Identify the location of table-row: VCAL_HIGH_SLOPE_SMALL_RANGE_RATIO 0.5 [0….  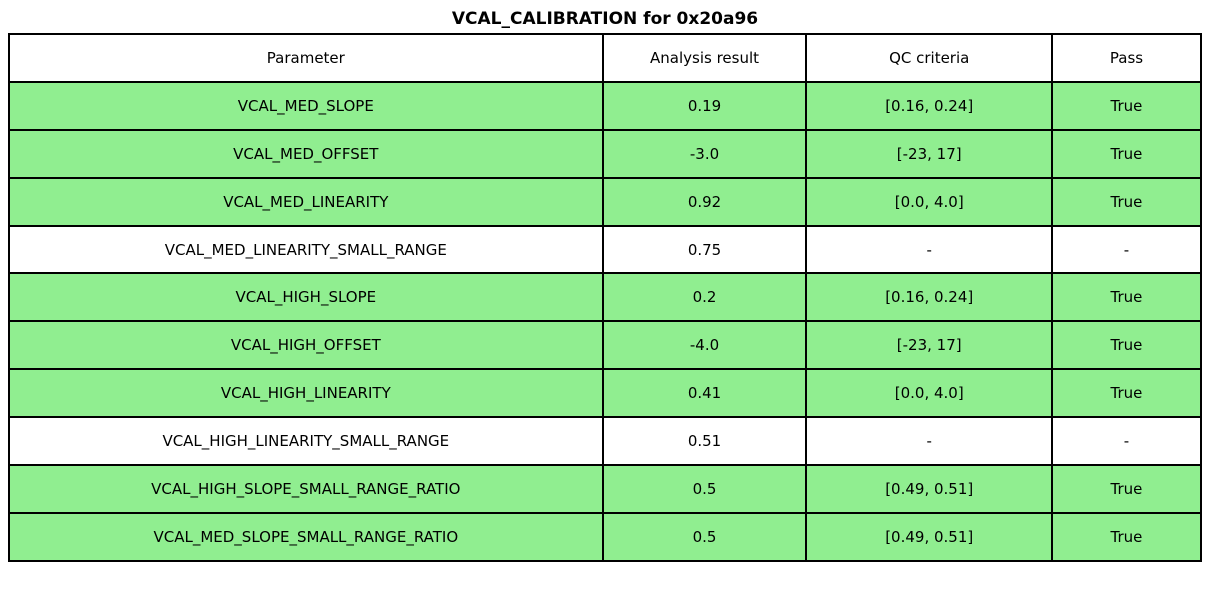
(605, 489).